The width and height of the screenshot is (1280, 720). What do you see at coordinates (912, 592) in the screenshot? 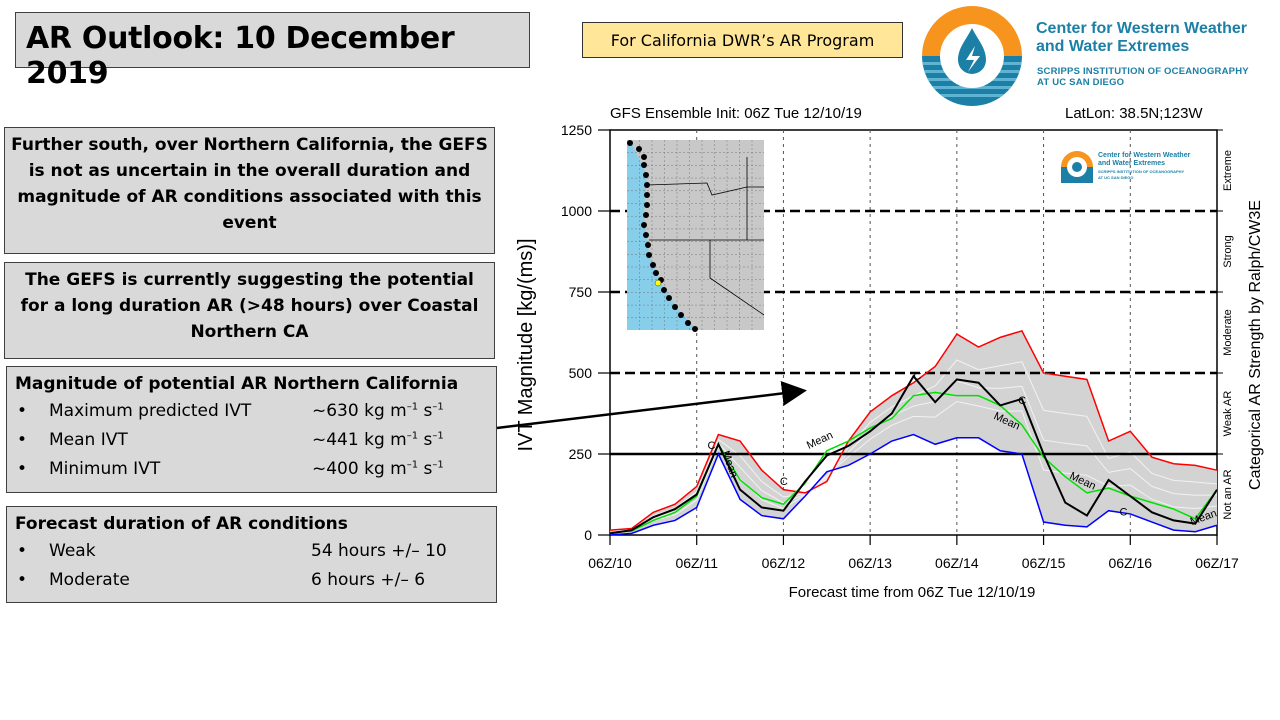
I see `x-axis-label: Forecast time from 06Z Tue 12/10/19` at bounding box center [912, 592].